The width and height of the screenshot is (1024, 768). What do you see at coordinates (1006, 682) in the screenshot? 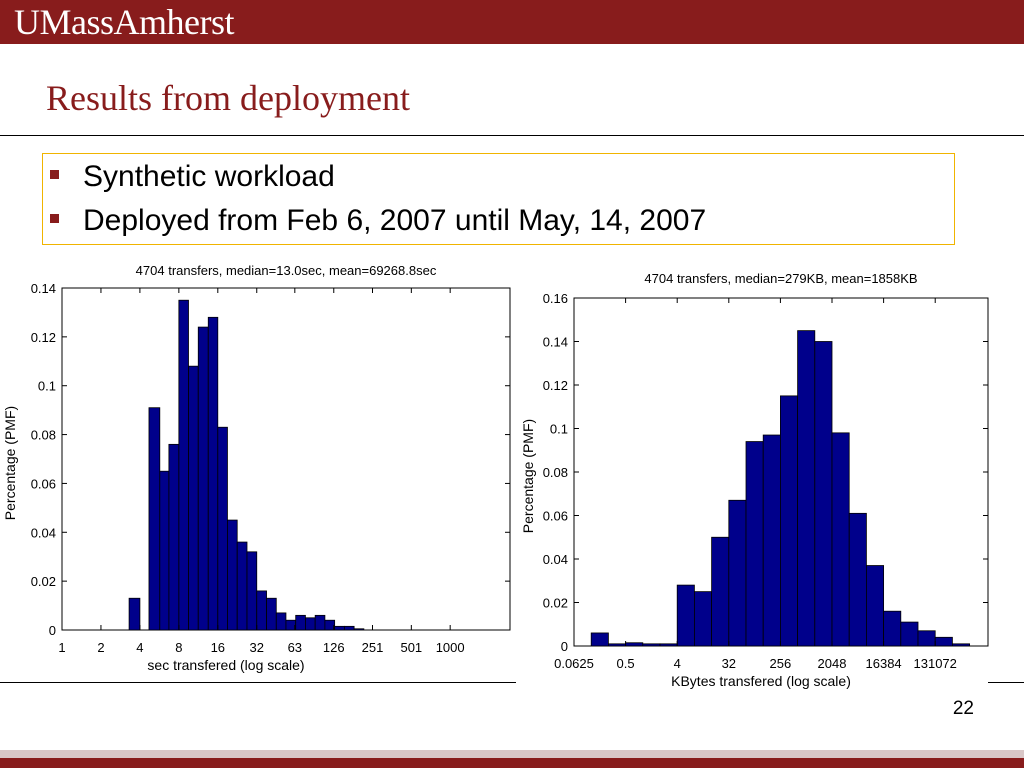
I see `footer-rule-right` at bounding box center [1006, 682].